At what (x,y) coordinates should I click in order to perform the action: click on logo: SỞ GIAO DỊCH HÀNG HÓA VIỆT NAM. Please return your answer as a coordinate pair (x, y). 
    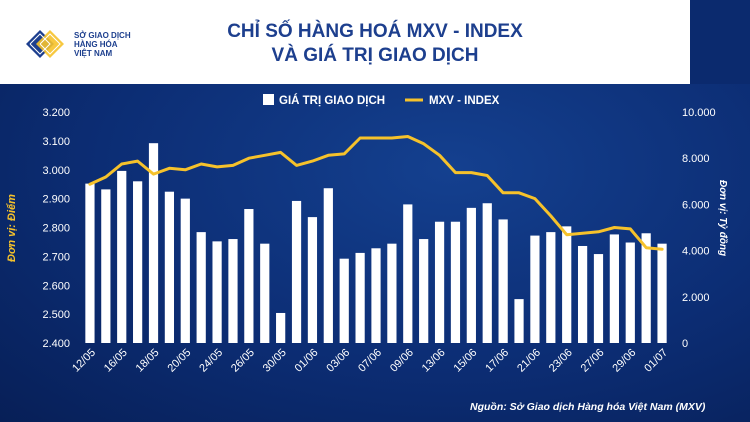
    Looking at the image, I should click on (97, 44).